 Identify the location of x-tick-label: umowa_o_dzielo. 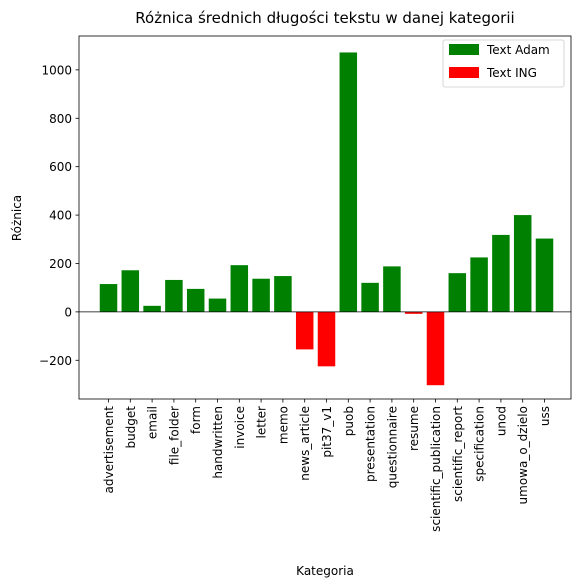
(523, 455).